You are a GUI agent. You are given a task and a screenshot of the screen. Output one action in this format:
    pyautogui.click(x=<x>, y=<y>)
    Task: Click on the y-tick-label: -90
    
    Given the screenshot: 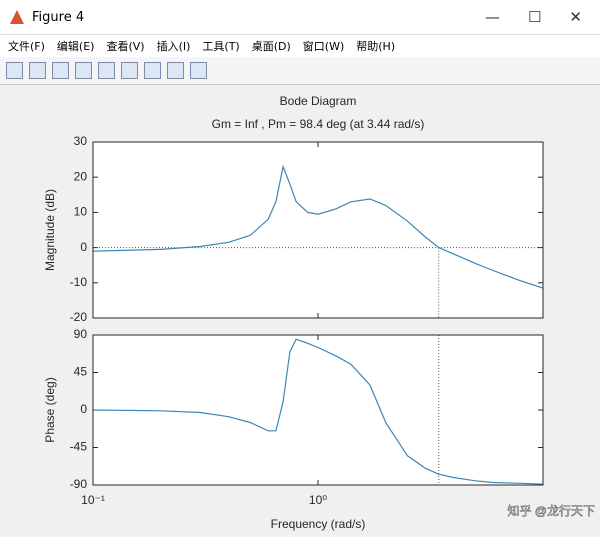 What is the action you would take?
    pyautogui.click(x=79, y=484)
    